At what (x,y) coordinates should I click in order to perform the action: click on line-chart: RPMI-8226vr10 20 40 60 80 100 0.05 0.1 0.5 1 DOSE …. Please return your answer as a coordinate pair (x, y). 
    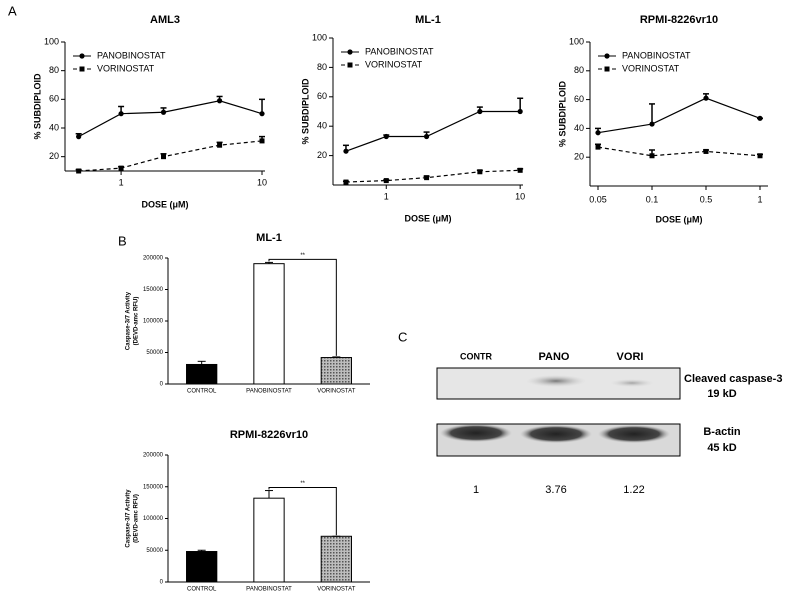
    Looking at the image, I should click on (662, 119).